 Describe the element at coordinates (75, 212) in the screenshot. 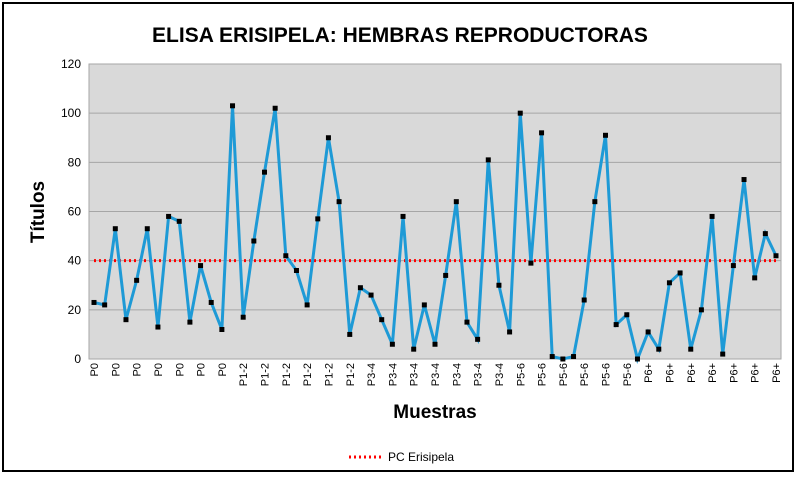

I see `y-tick-label: 60` at that location.